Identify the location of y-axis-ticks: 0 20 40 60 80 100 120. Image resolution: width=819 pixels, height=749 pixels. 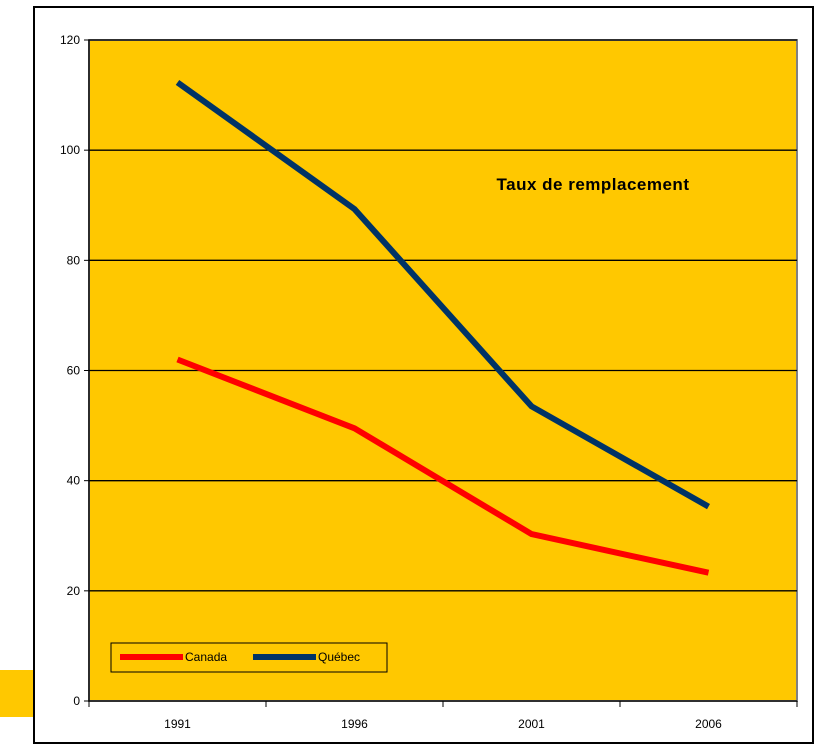
(74, 370).